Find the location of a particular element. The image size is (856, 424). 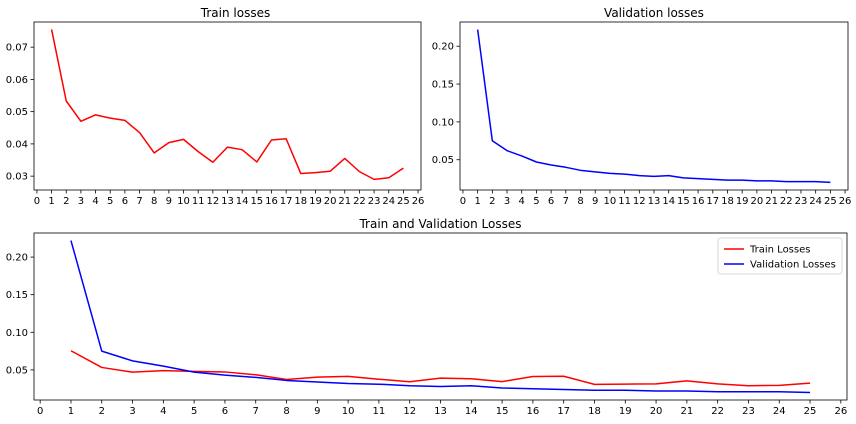

chart-title: Train losses is located at coordinates (235, 13).